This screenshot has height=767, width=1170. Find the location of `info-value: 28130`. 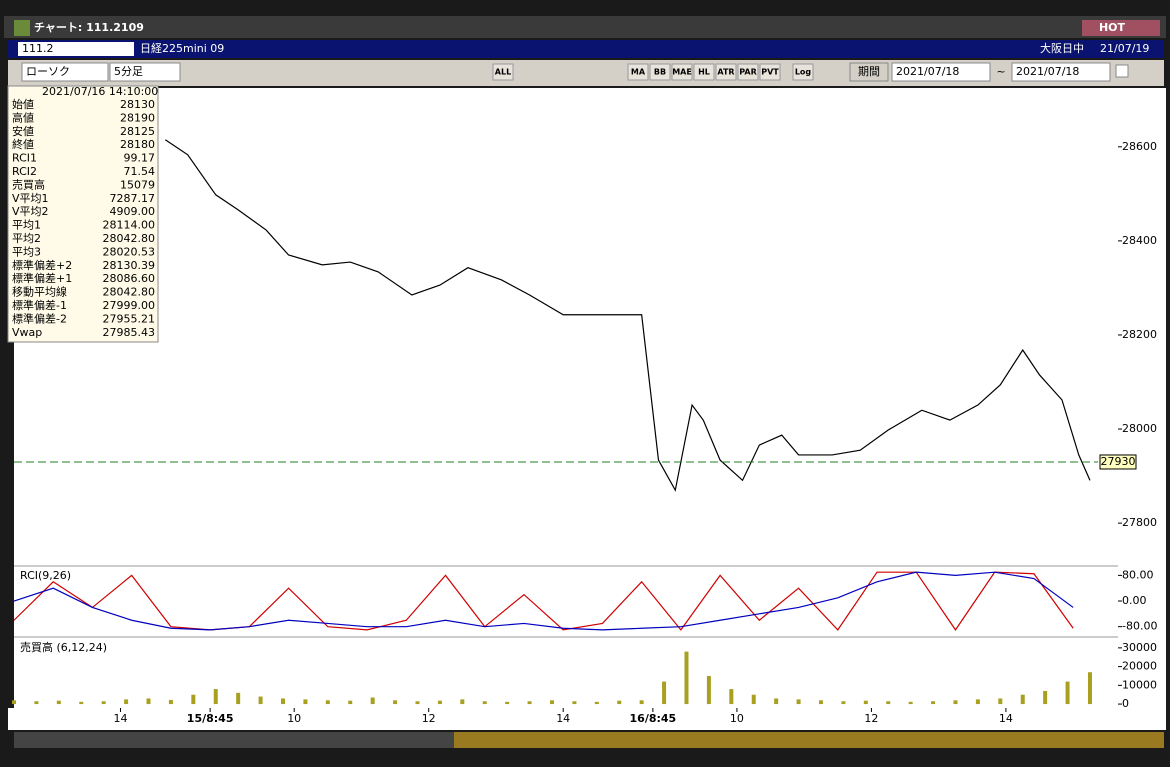

info-value: 28130 is located at coordinates (137, 104).